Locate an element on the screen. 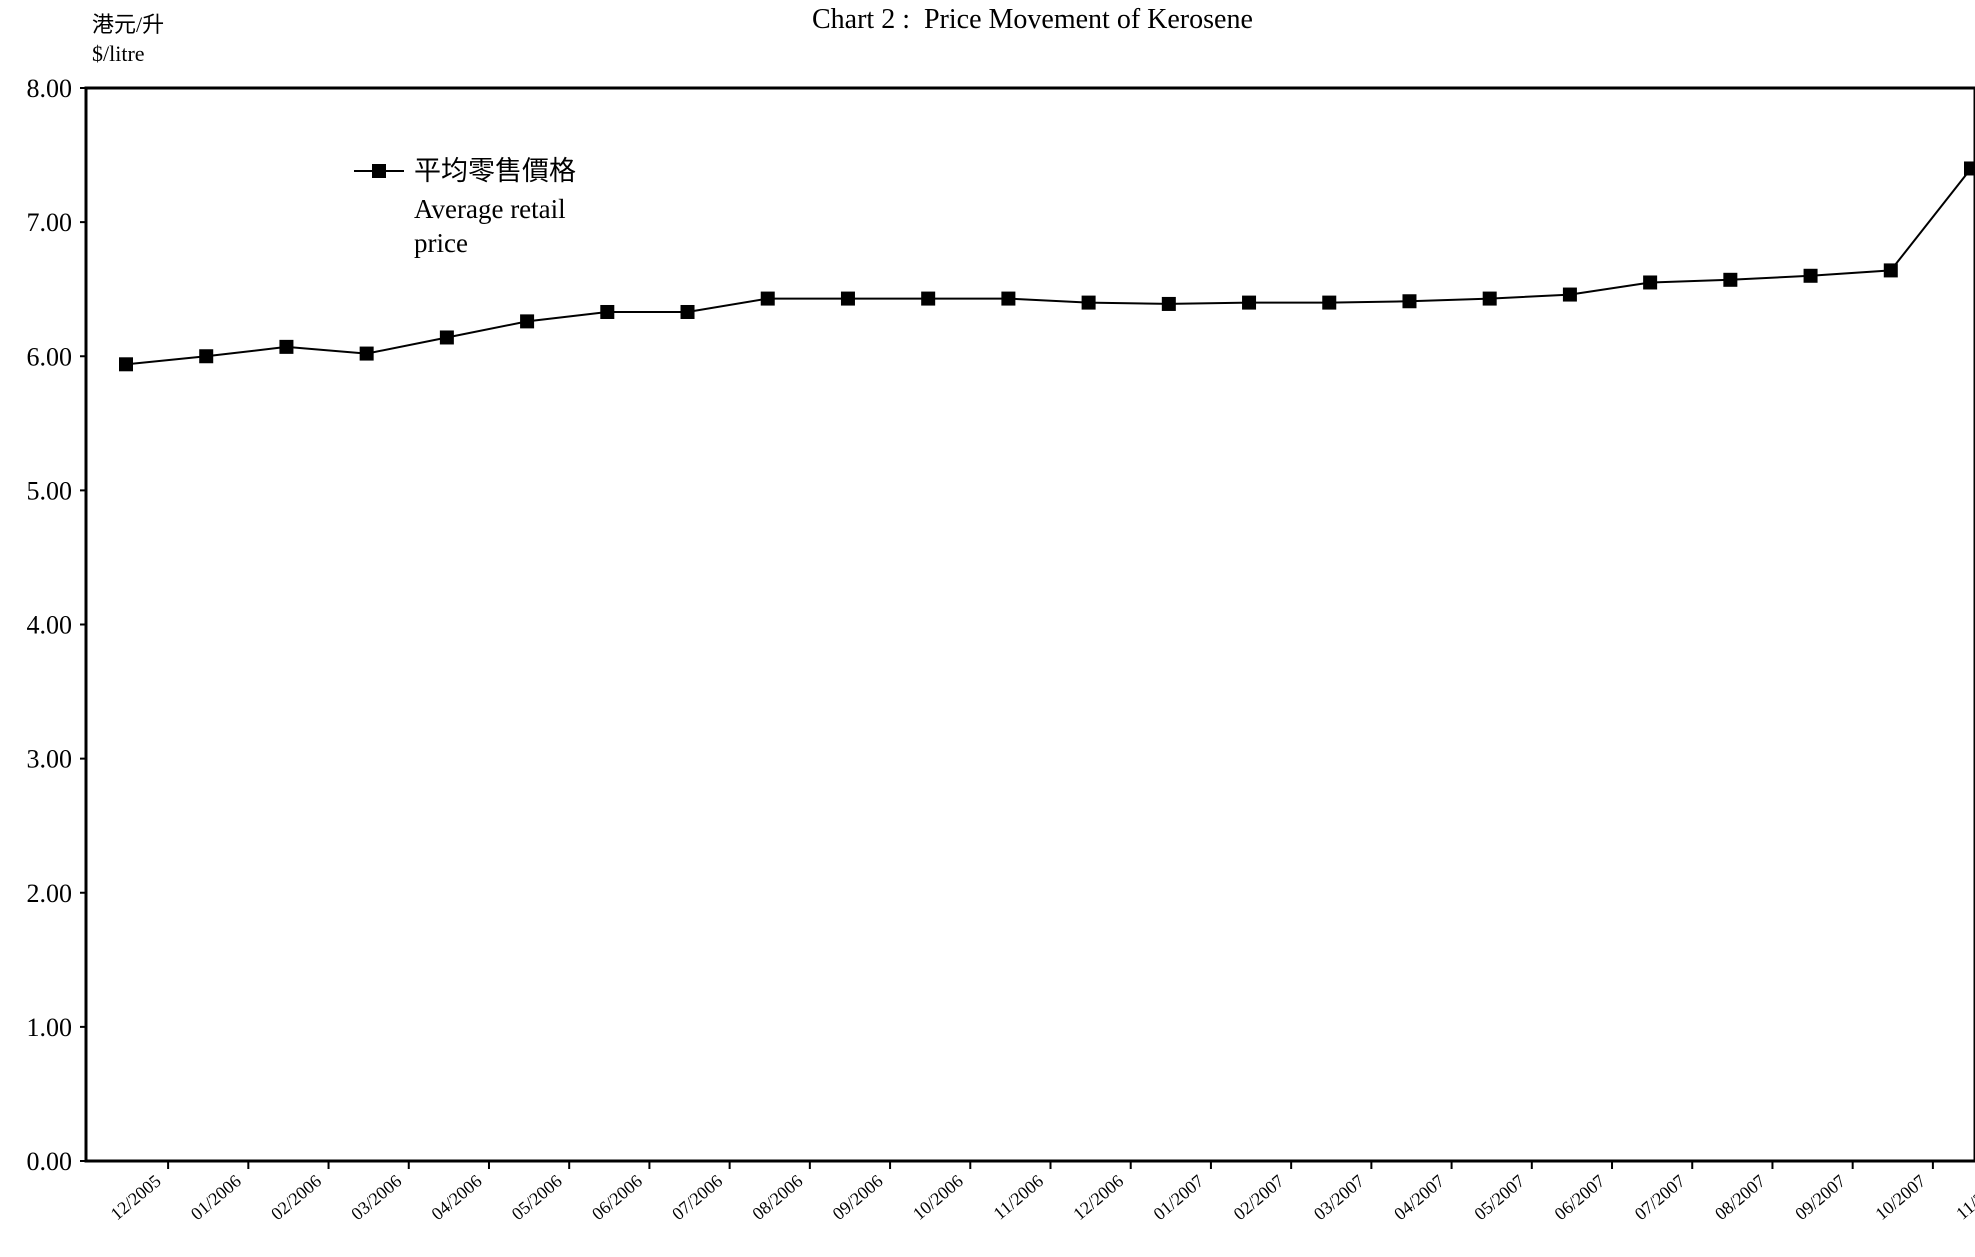 The height and width of the screenshot is (1257, 1975). y-axis-label-zh: 港元/升 is located at coordinates (128, 24).